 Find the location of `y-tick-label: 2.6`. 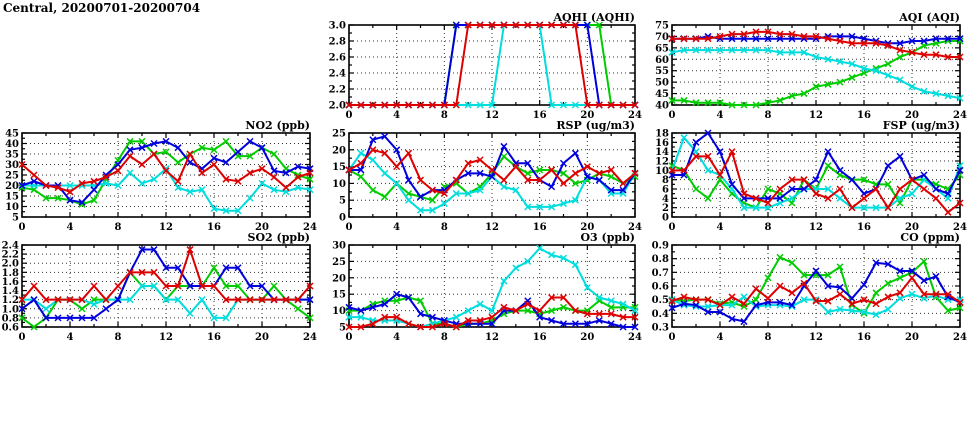

y-tick-label: 2.6 is located at coordinates (337, 58).